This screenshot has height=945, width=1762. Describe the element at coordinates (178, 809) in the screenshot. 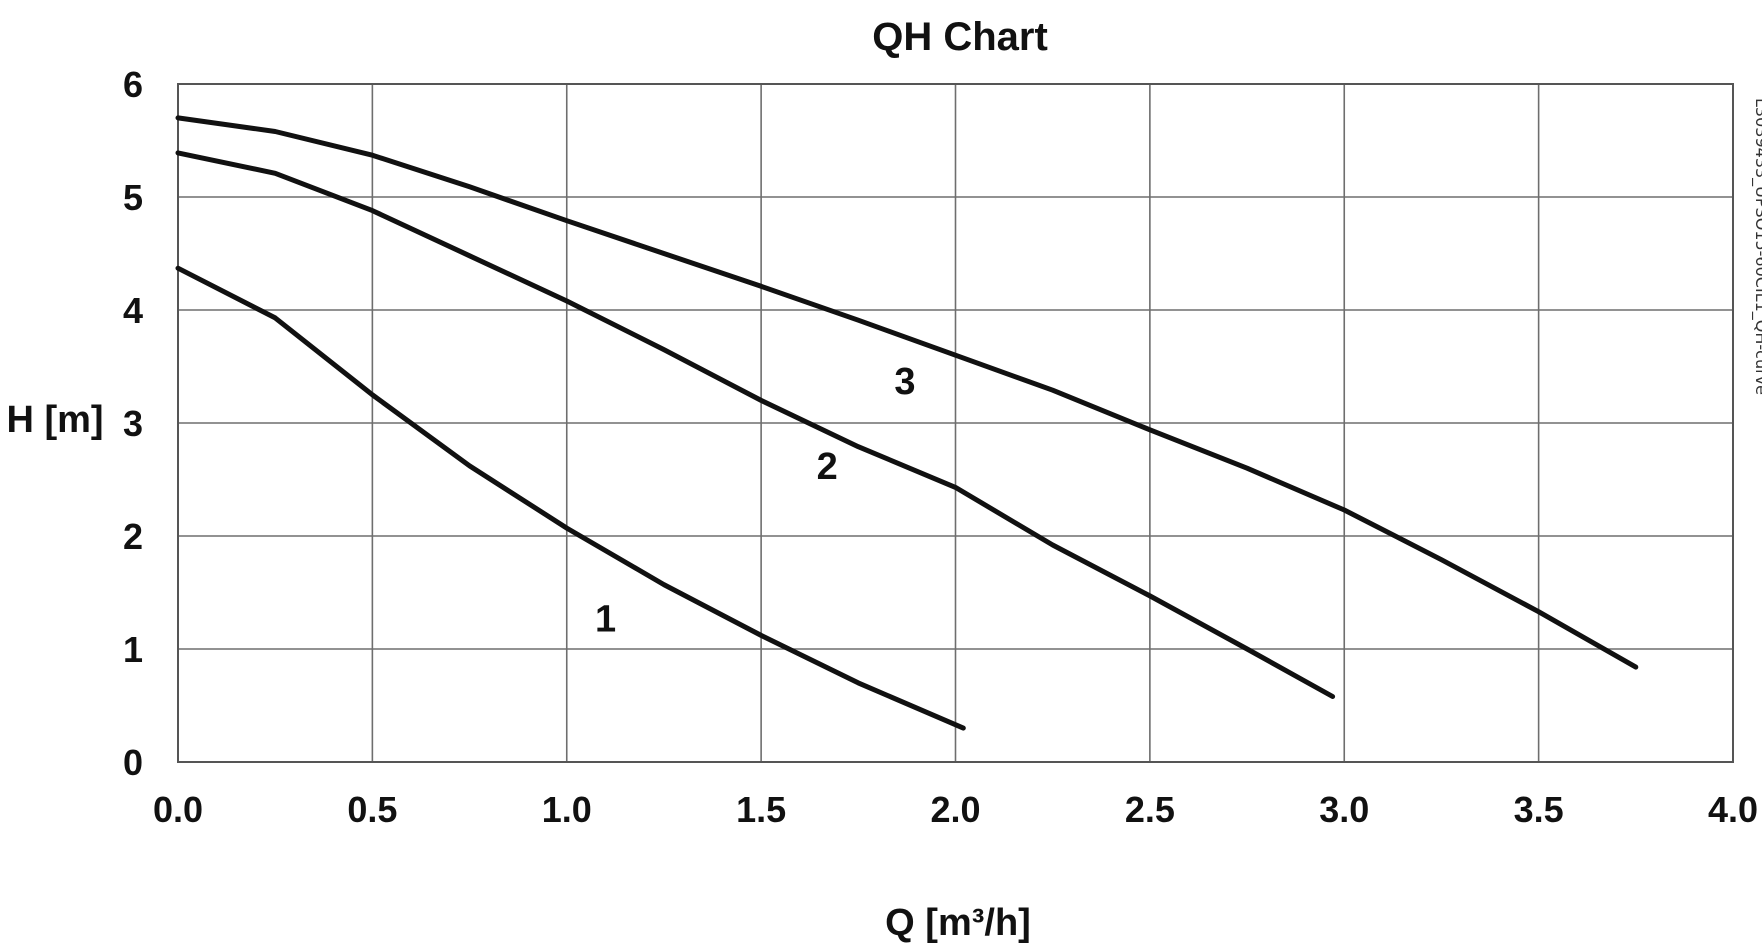

I see `x-tick-label: 0.0` at that location.